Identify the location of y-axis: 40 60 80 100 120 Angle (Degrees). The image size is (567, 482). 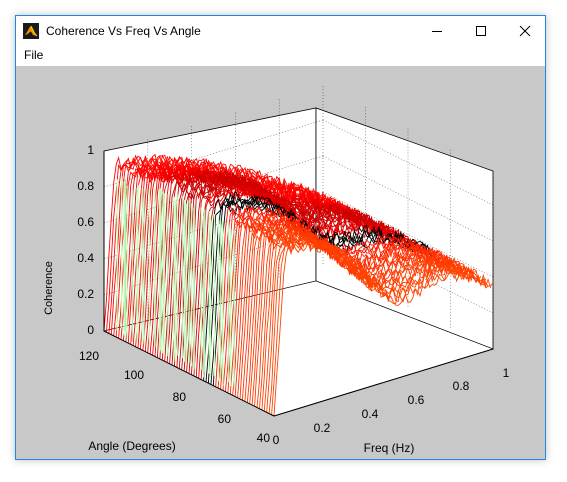
(177, 391).